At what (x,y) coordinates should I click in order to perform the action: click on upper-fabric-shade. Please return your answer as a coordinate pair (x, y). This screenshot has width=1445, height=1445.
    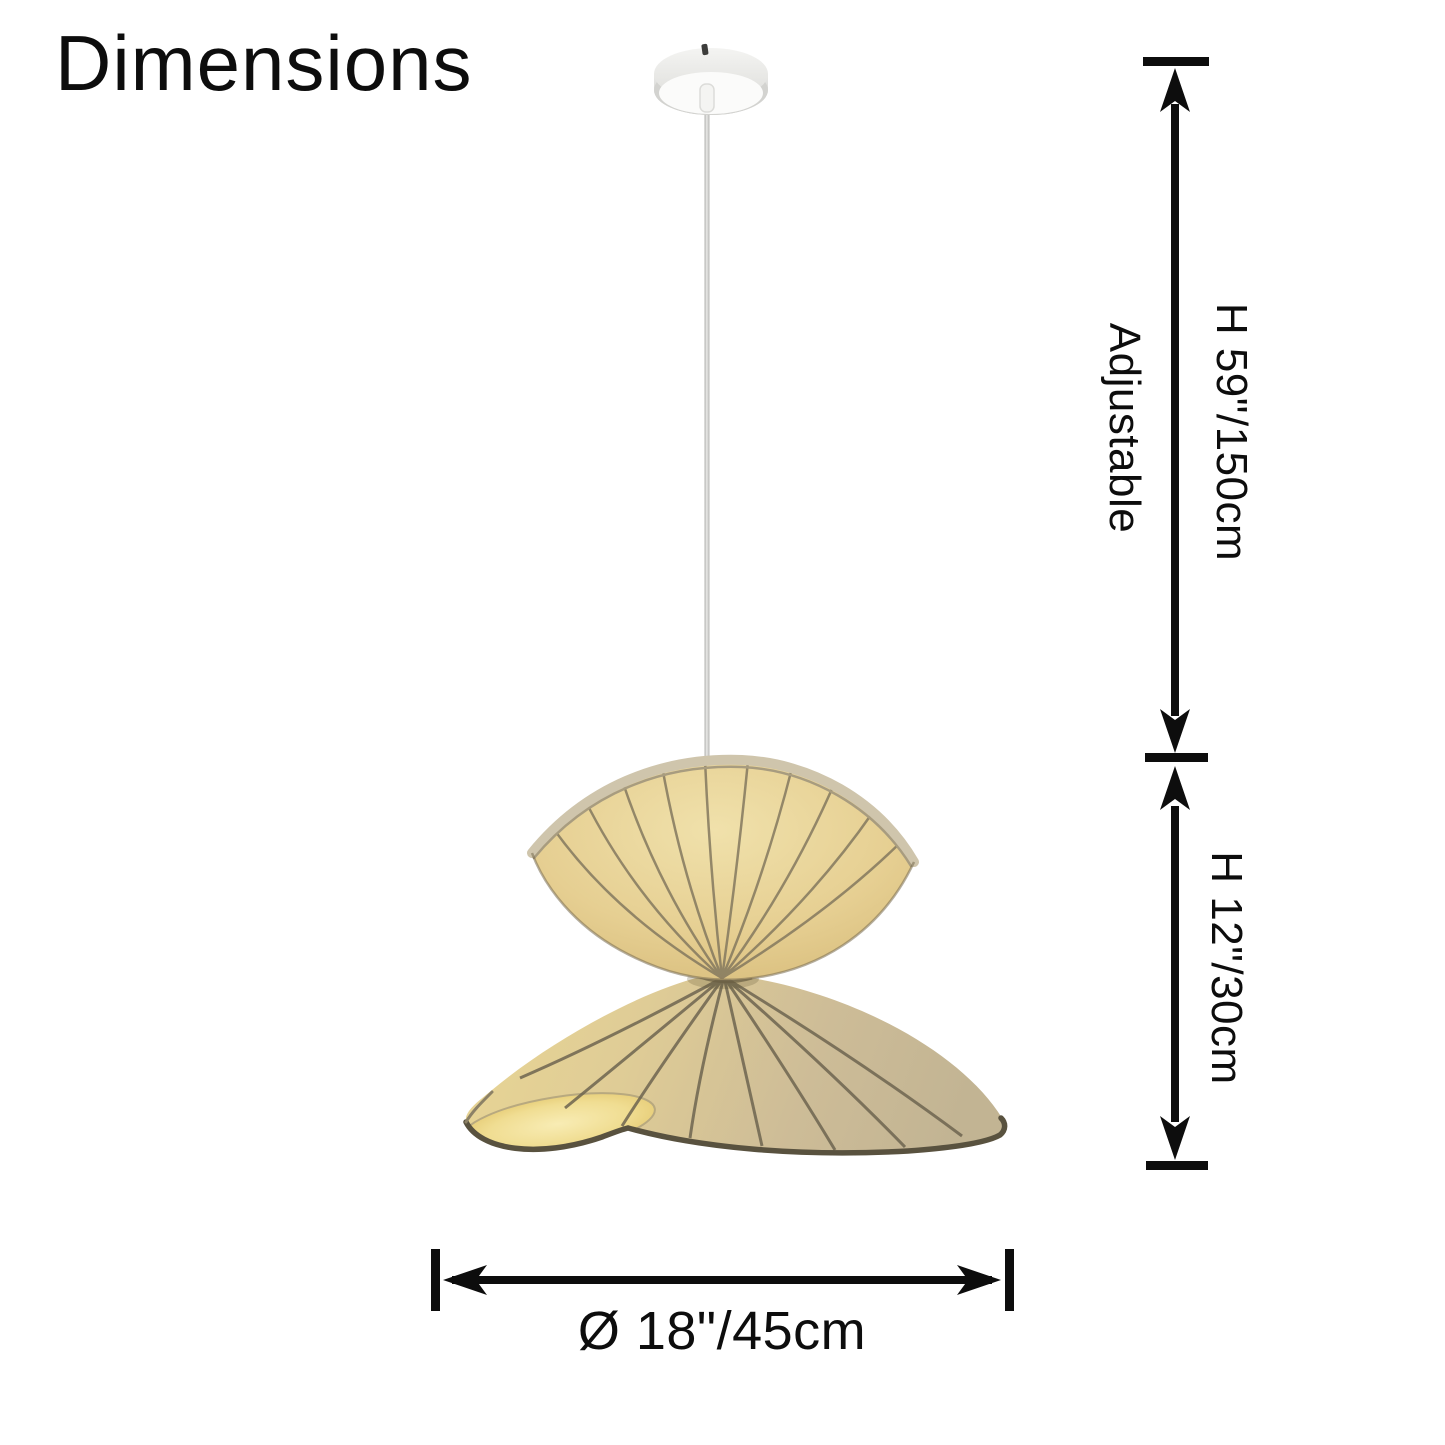
    Looking at the image, I should click on (723, 868).